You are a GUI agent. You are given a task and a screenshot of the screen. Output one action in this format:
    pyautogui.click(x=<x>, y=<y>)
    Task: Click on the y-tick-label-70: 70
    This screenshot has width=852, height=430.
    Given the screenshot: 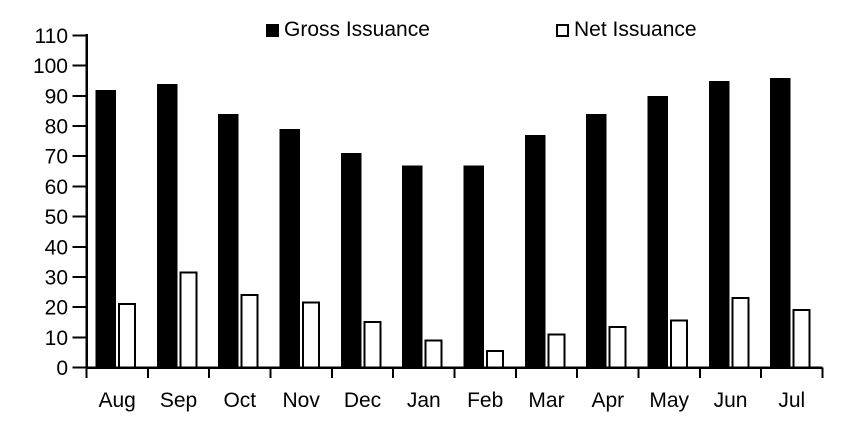 What is the action you would take?
    pyautogui.click(x=56, y=157)
    